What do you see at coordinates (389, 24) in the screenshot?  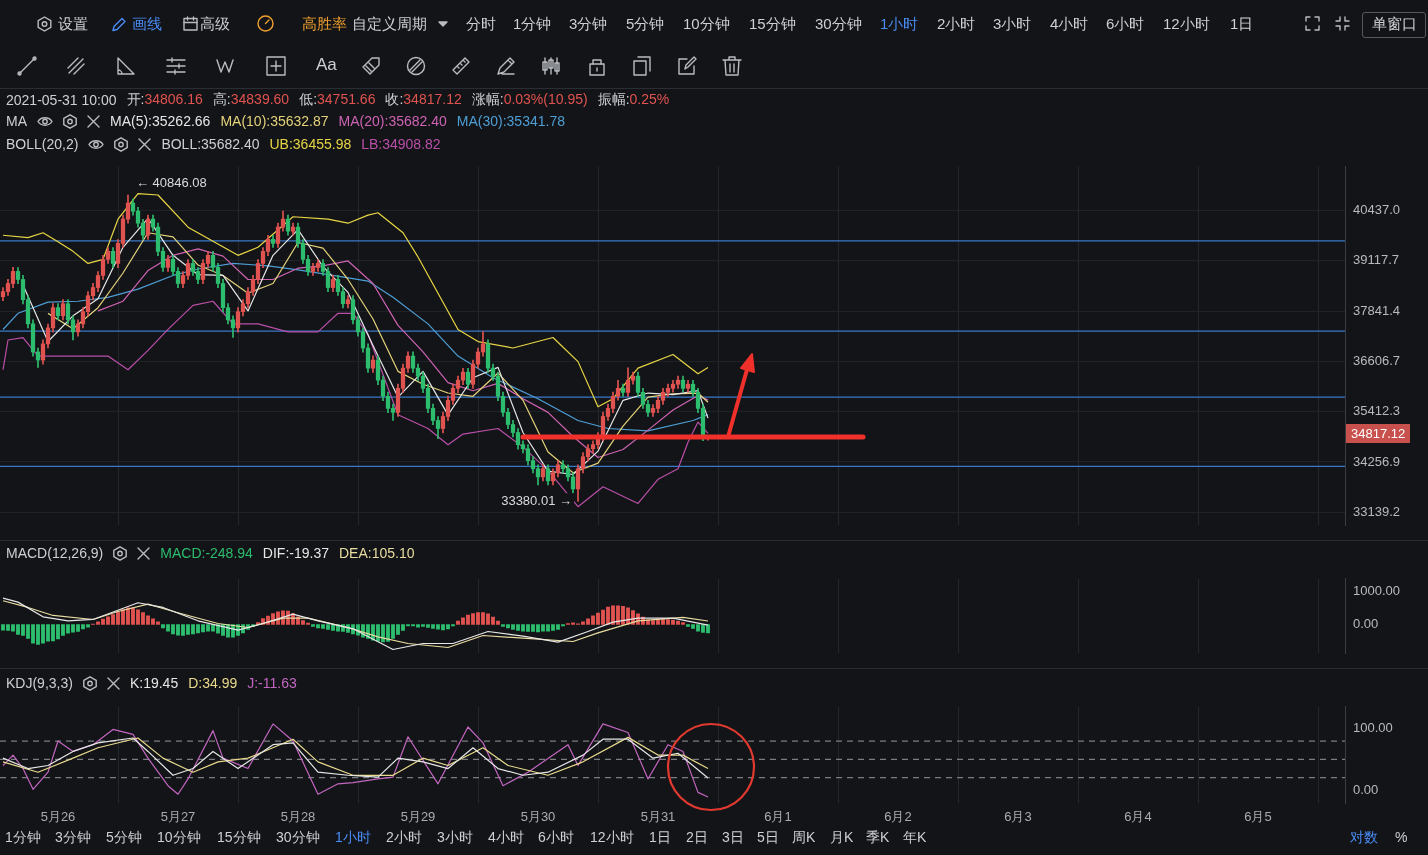 I see `text: 自定义周期` at bounding box center [389, 24].